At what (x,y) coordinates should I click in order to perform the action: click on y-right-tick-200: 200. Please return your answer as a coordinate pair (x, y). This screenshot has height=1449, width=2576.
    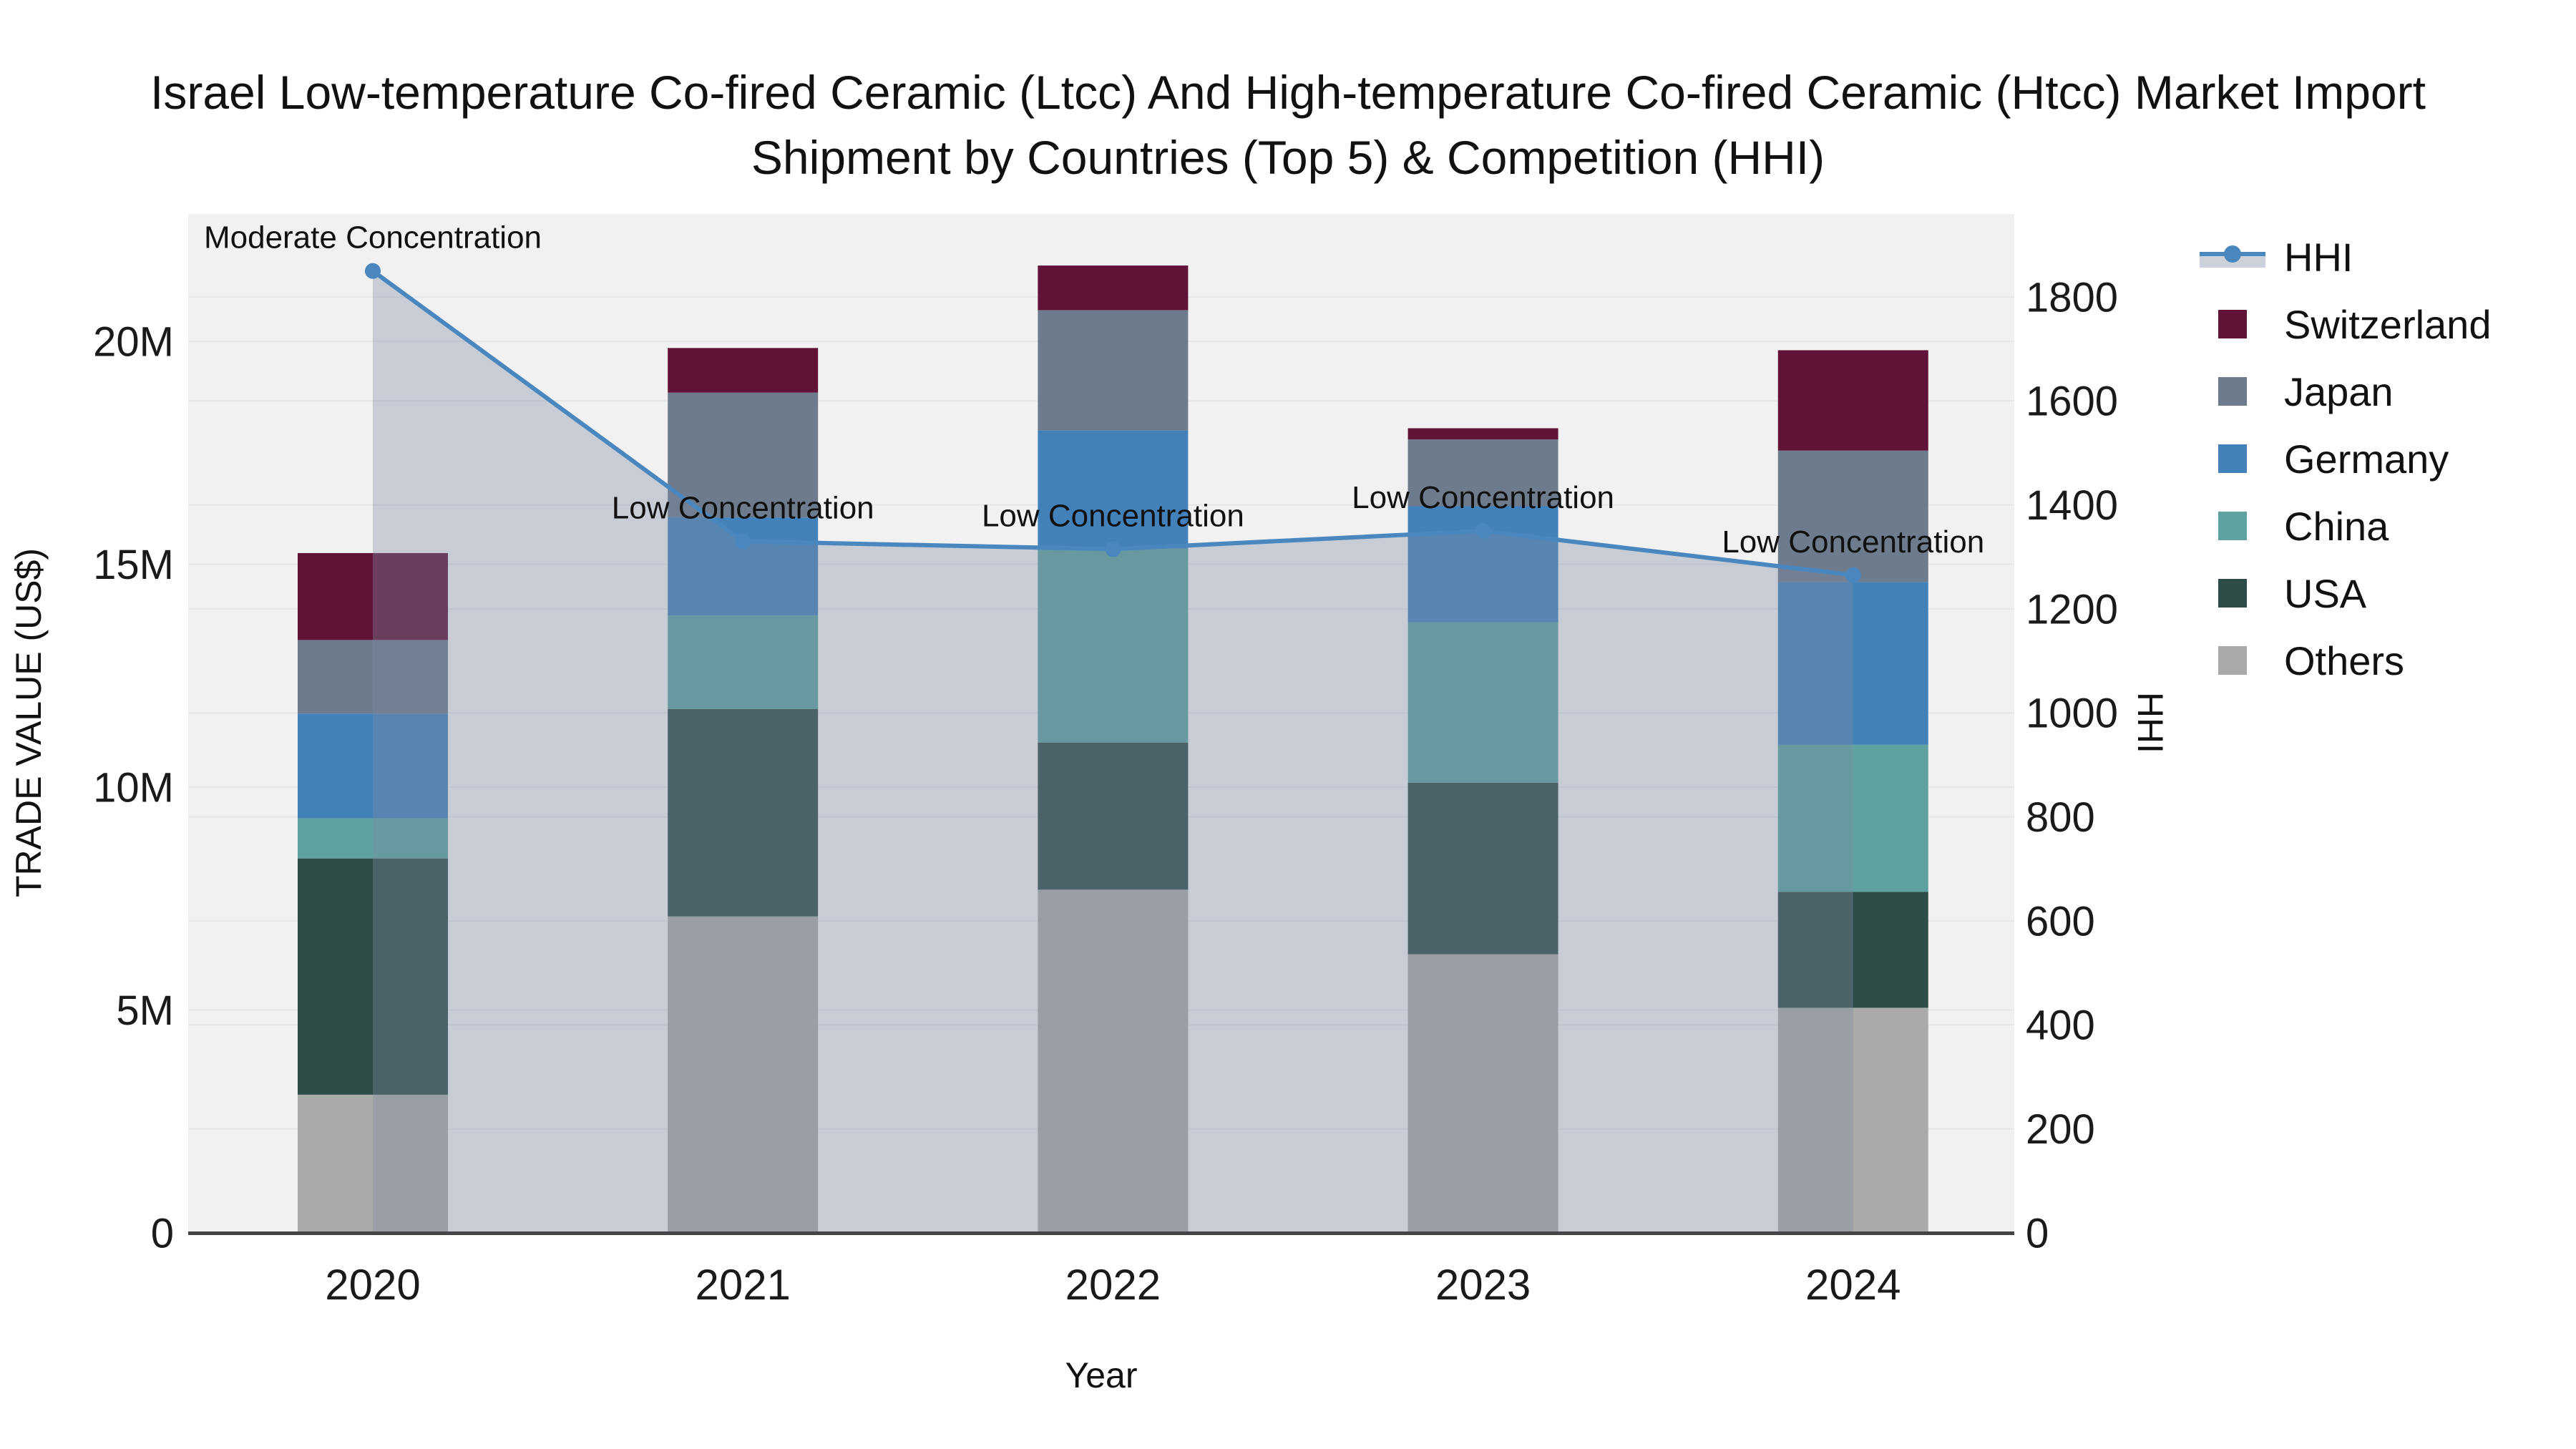
    Looking at the image, I should click on (2060, 1129).